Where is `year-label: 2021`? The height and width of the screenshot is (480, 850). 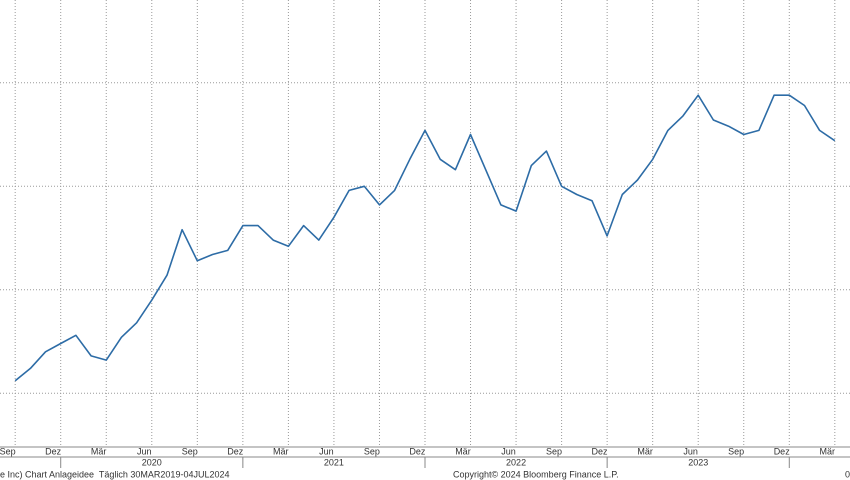 year-label: 2021 is located at coordinates (334, 462).